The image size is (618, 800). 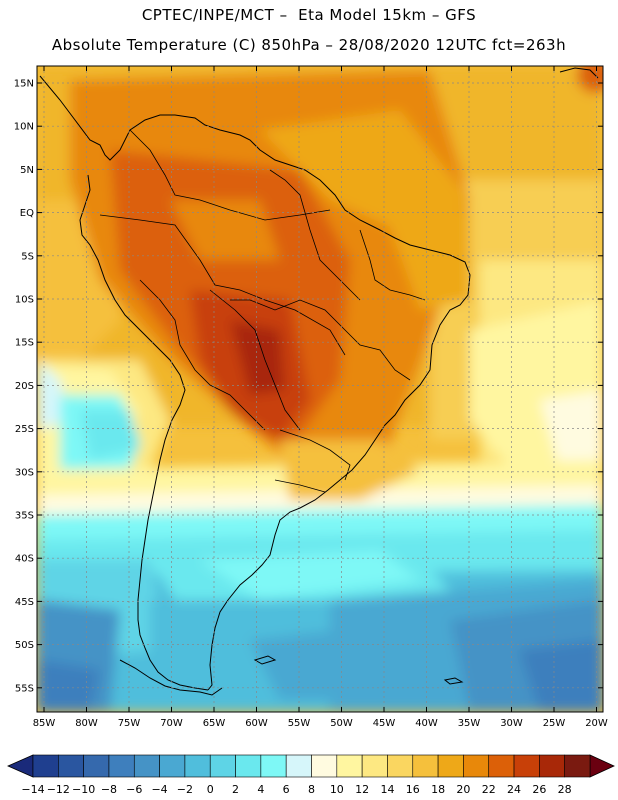 What do you see at coordinates (311, 789) in the screenshot?
I see `colorbar-label: 8` at bounding box center [311, 789].